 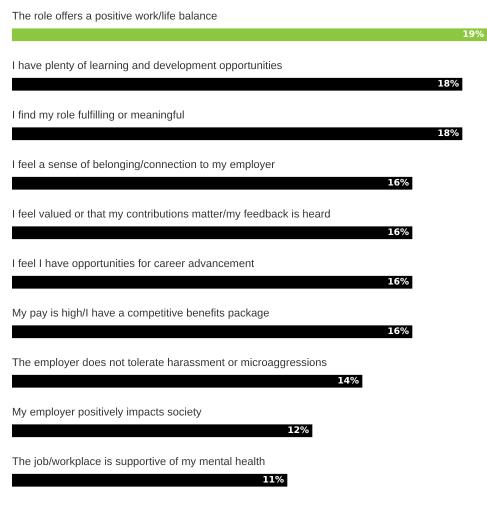 I want to click on y-tick-label: I feel I have opportunities for career advancement, so click(x=133, y=264).